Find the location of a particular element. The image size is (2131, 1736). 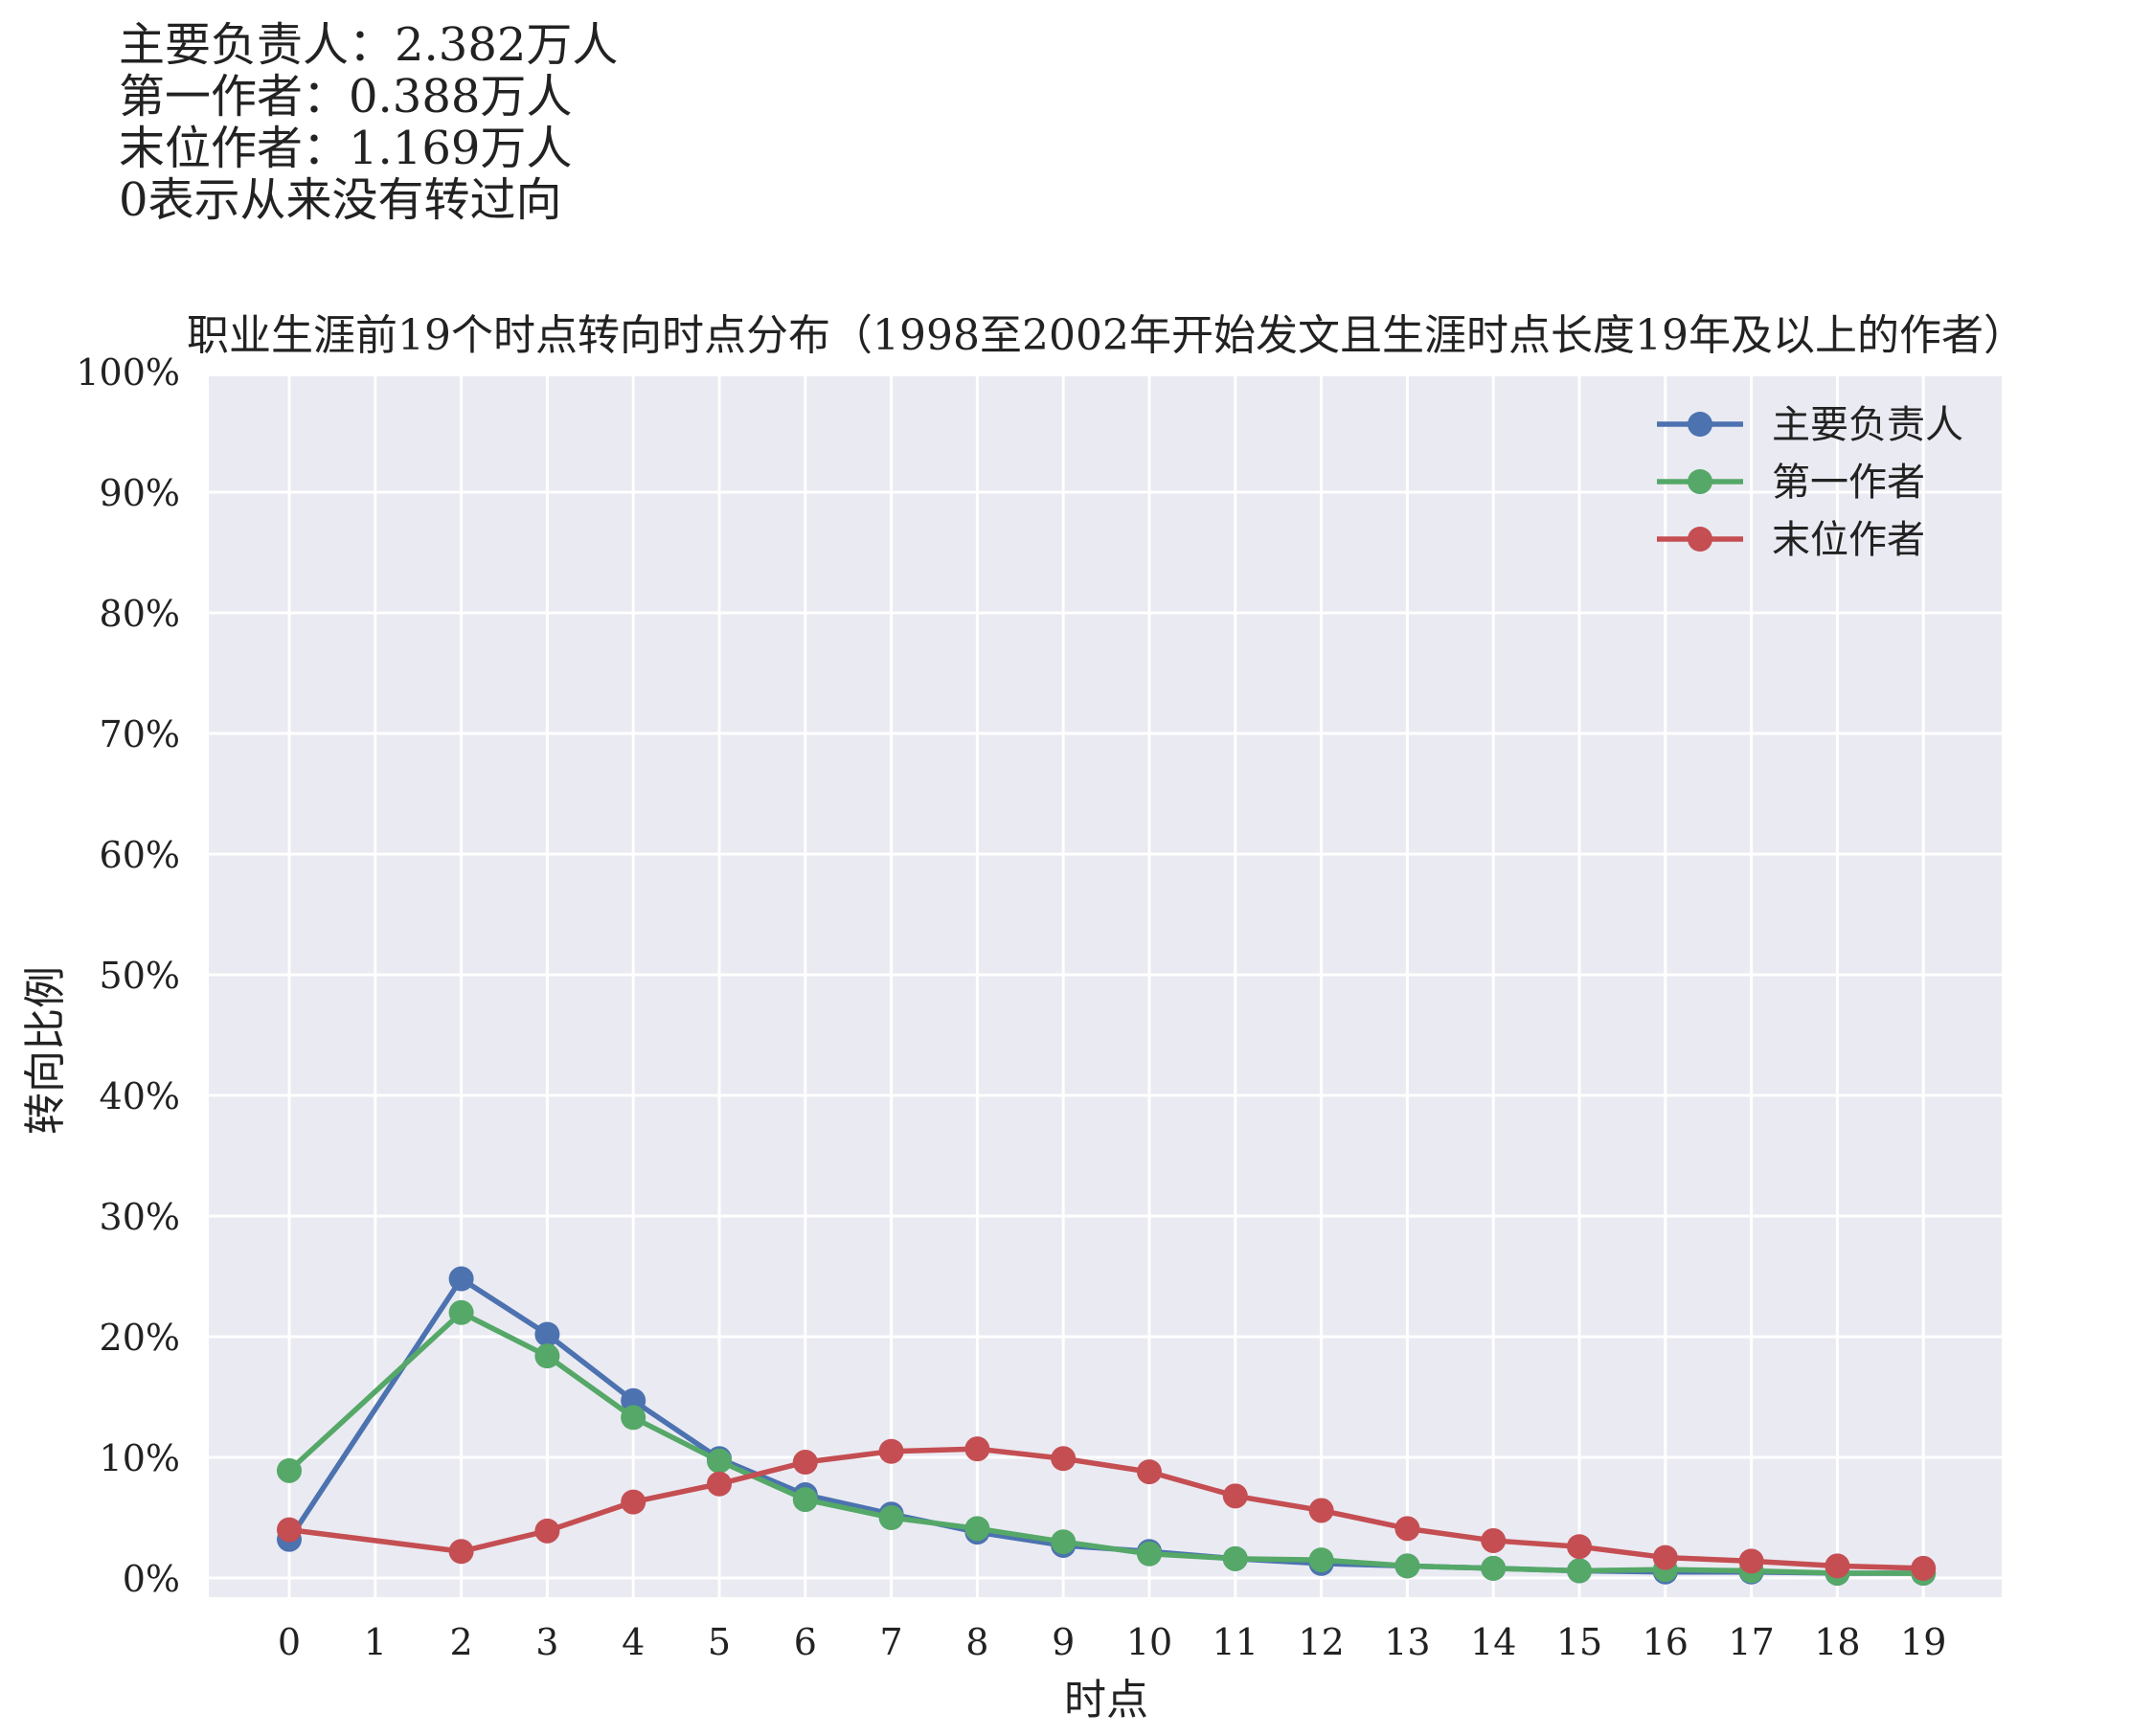

legend-label: 末位作者 is located at coordinates (1848, 540).